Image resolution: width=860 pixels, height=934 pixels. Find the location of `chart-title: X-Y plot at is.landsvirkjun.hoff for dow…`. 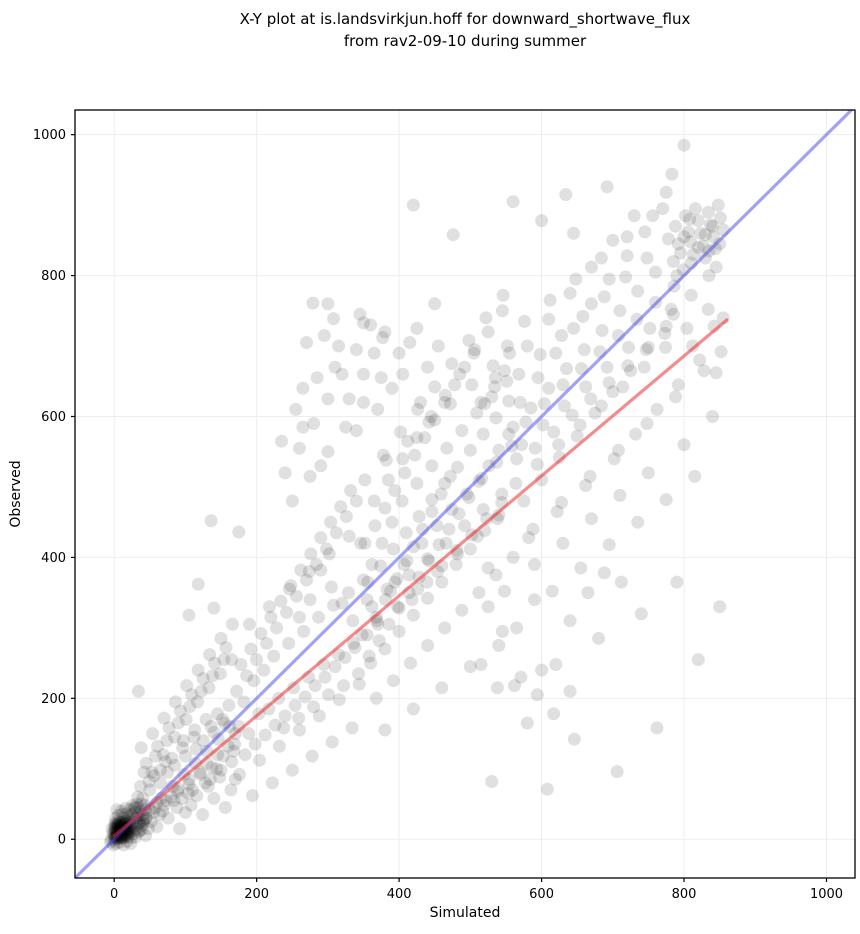

chart-title: X-Y plot at is.landsvirkjun.hoff for dow… is located at coordinates (465, 30).